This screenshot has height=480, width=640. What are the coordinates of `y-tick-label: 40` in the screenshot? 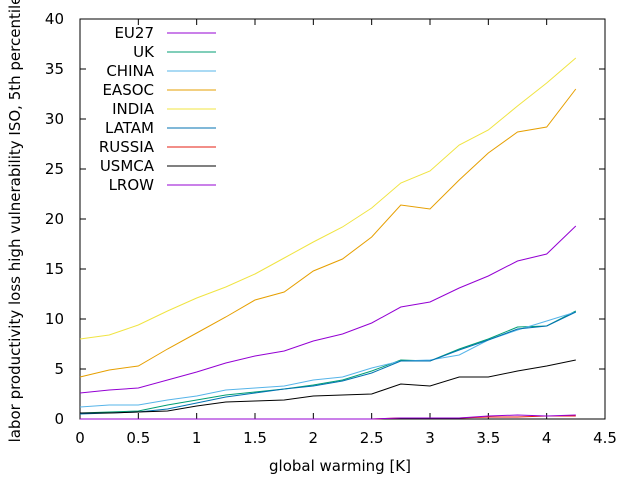 It's located at (54, 19).